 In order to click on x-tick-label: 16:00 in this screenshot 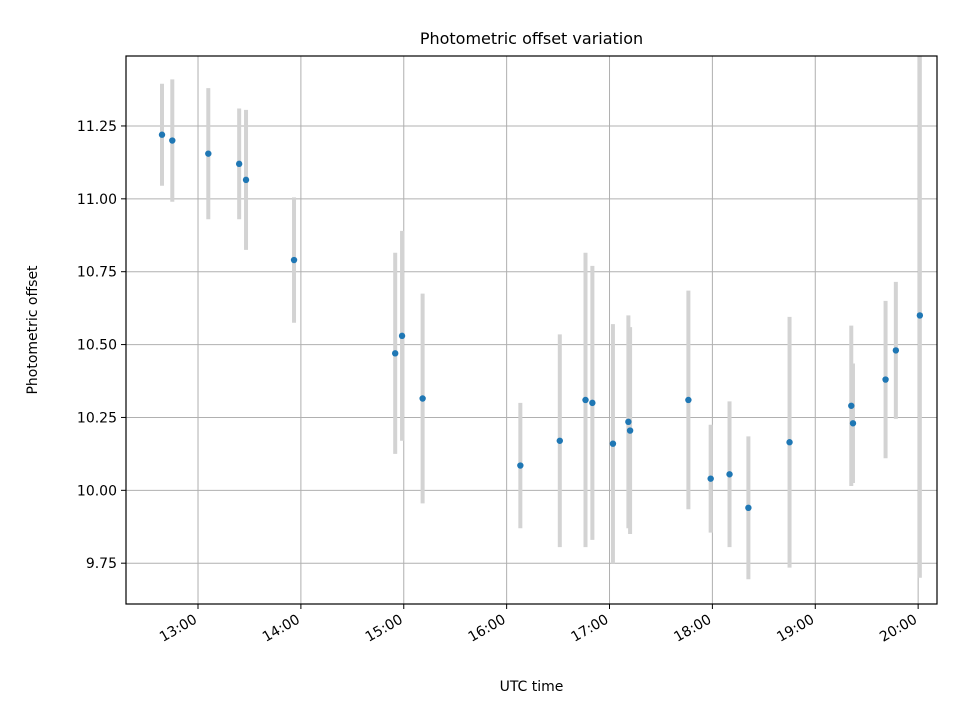, I will do `click(487, 629)`.